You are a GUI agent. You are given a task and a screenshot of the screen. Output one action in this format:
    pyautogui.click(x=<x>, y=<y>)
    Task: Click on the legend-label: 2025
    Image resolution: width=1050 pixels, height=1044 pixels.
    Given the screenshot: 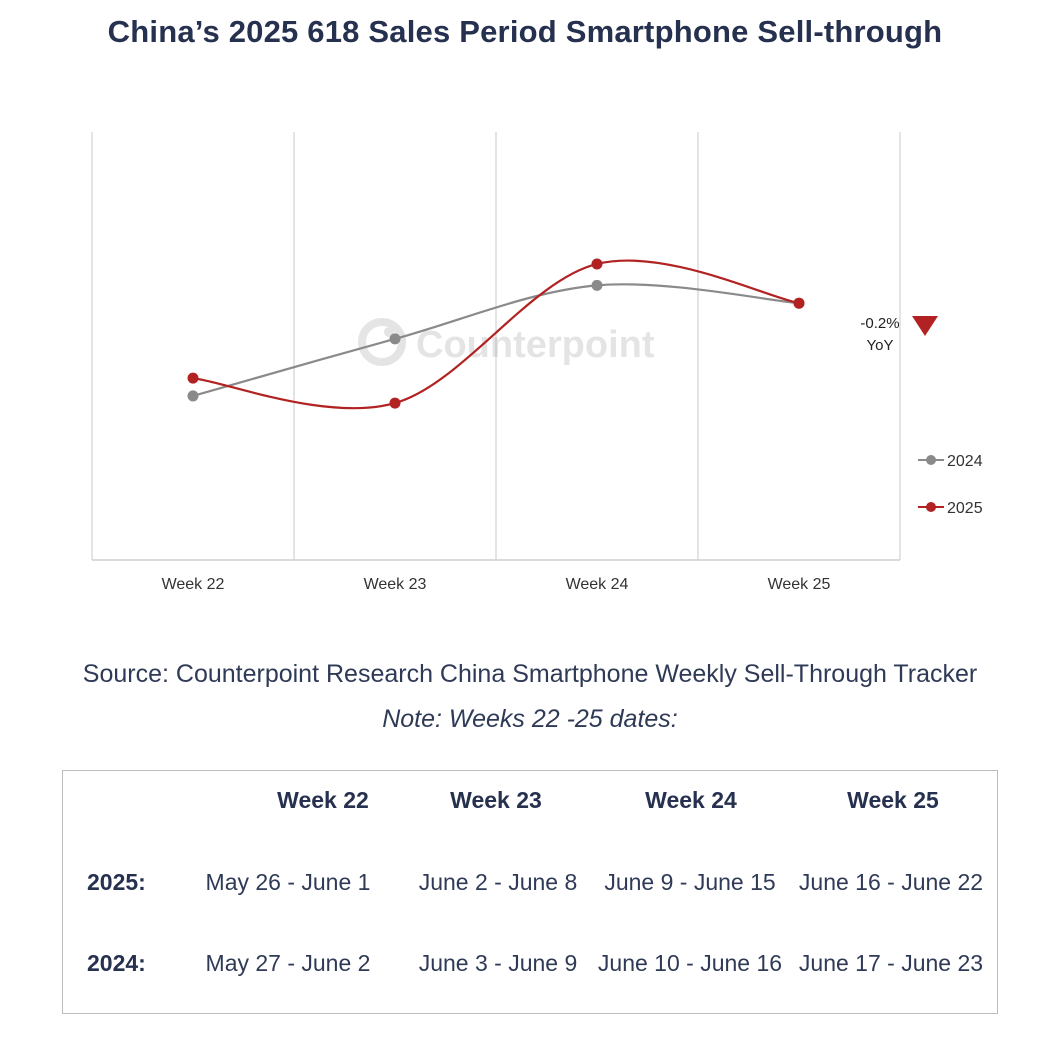 What is the action you would take?
    pyautogui.click(x=965, y=508)
    